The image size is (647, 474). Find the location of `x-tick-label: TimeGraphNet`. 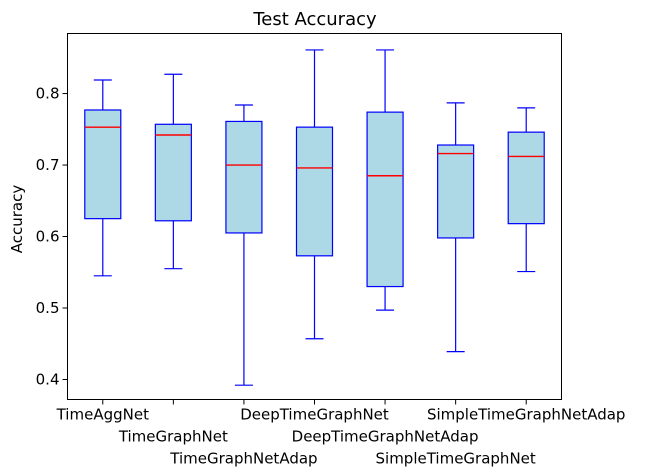

x-tick-label: TimeGraphNet is located at coordinates (173, 437).